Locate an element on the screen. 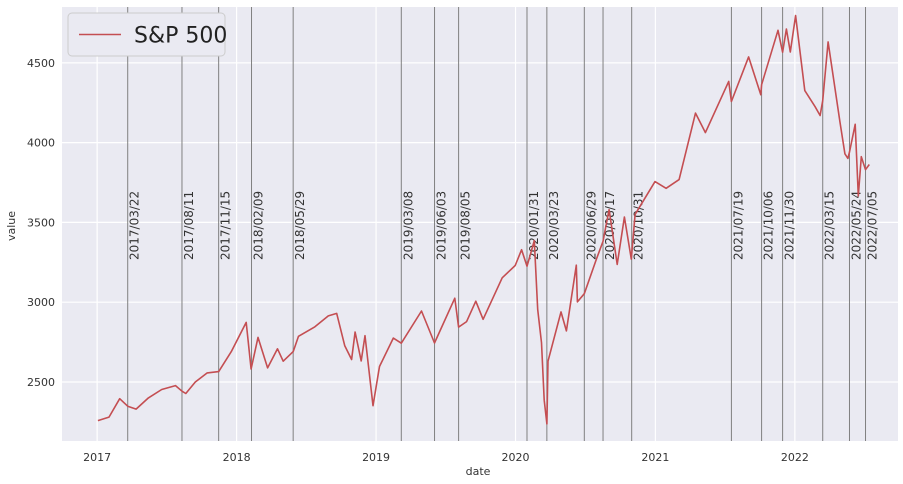 This screenshot has height=484, width=903. event-label: 2021/07/19 is located at coordinates (738, 225).